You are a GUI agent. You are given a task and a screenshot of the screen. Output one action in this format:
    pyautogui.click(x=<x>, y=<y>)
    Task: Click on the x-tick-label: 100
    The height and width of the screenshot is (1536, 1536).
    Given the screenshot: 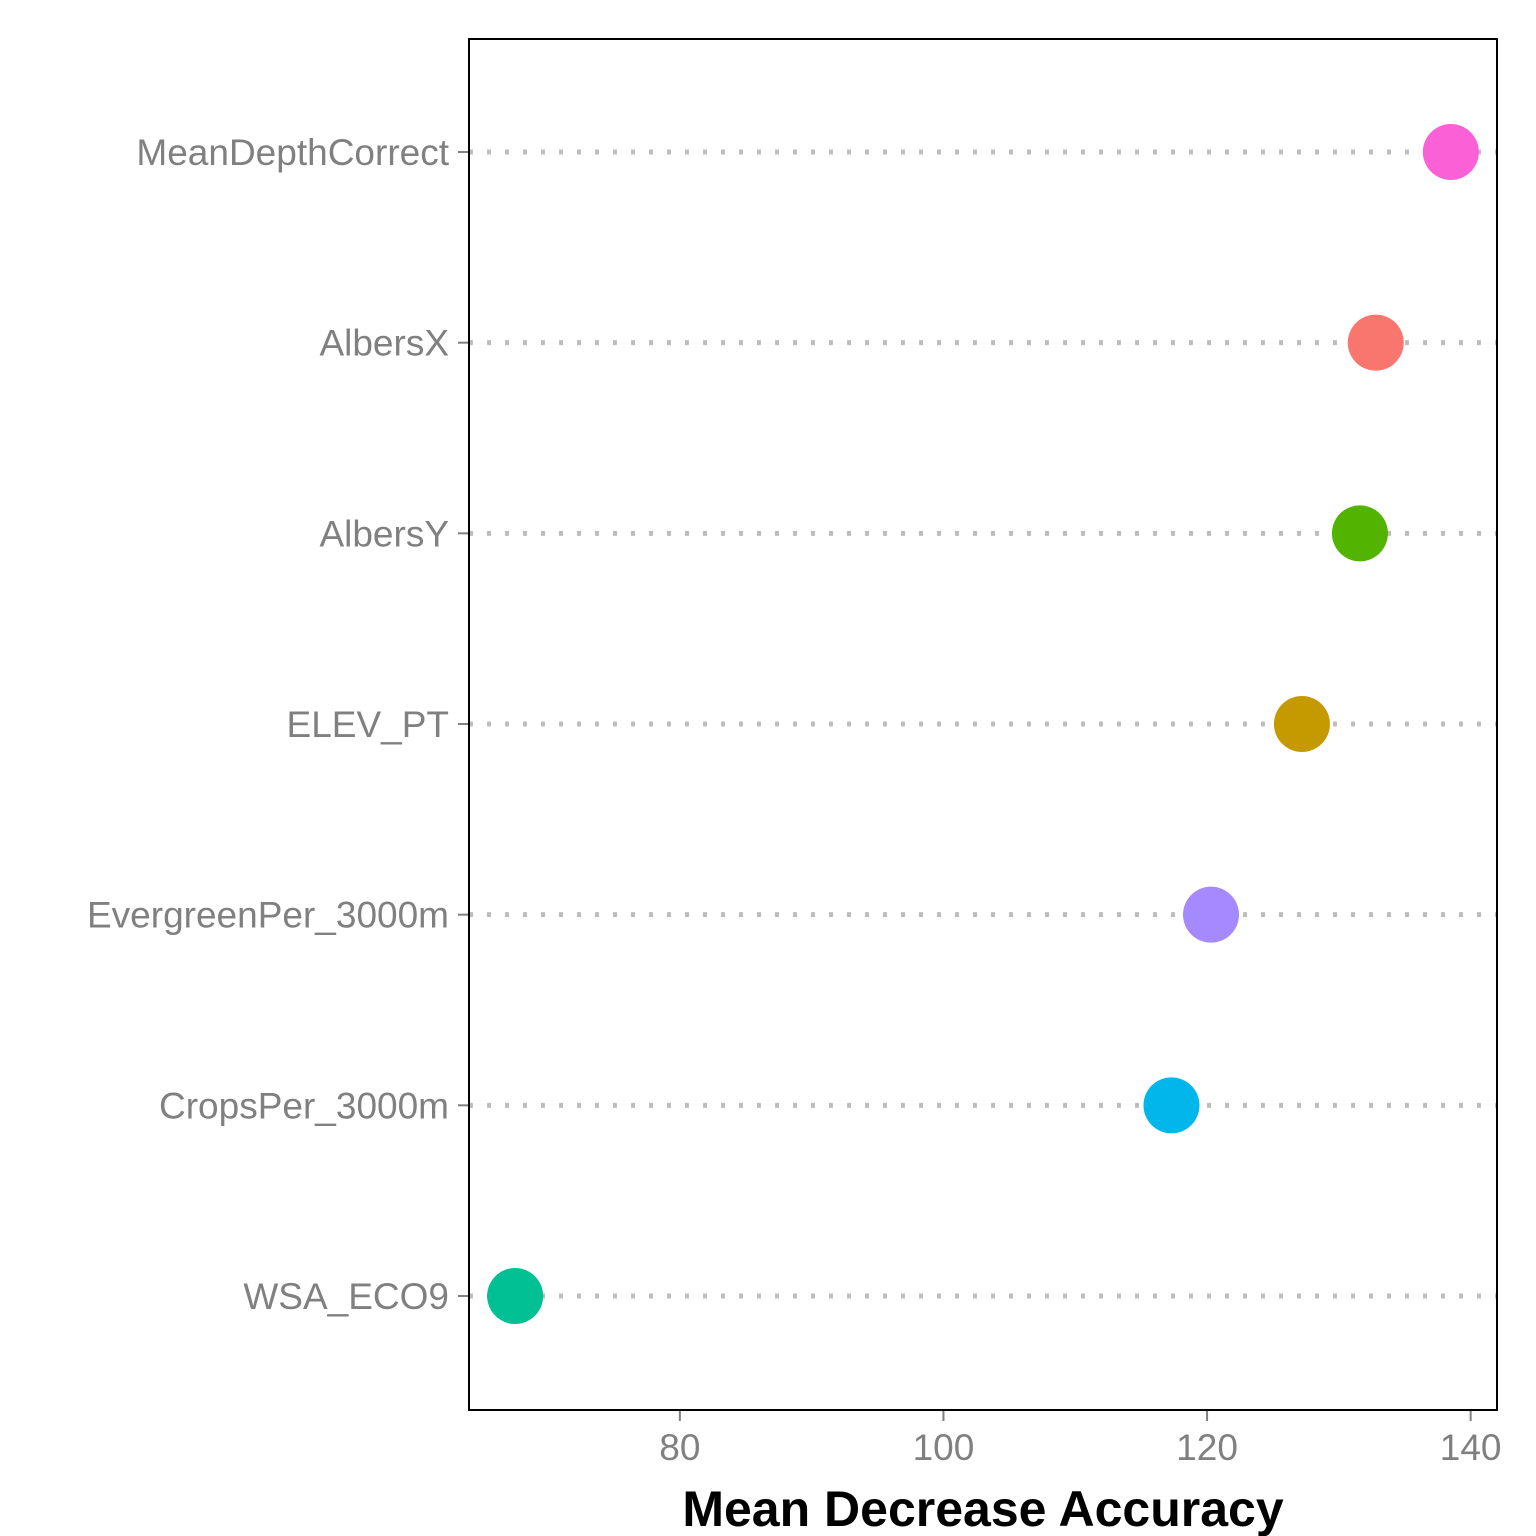 What is the action you would take?
    pyautogui.click(x=944, y=1447)
    